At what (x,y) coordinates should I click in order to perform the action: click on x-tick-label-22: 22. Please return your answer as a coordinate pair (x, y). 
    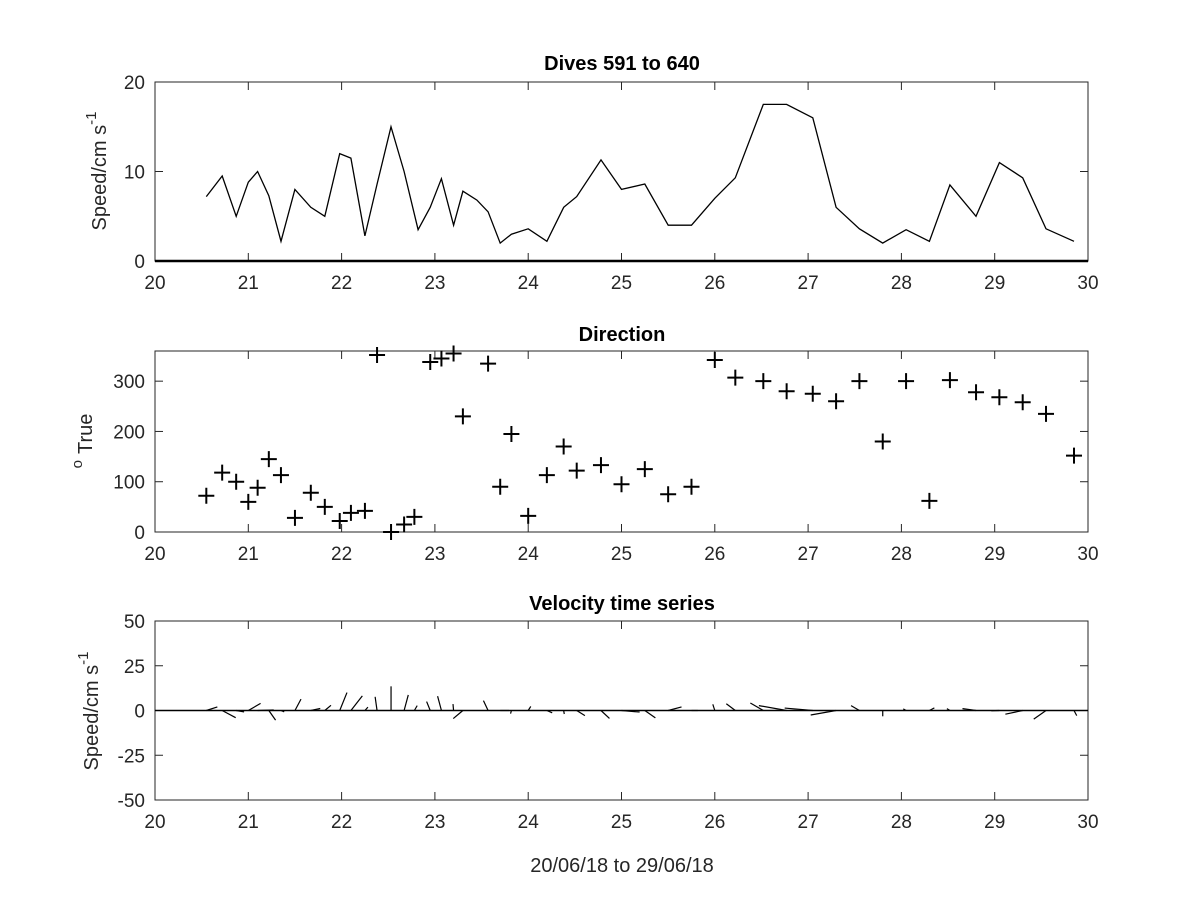
    Looking at the image, I should click on (341, 283).